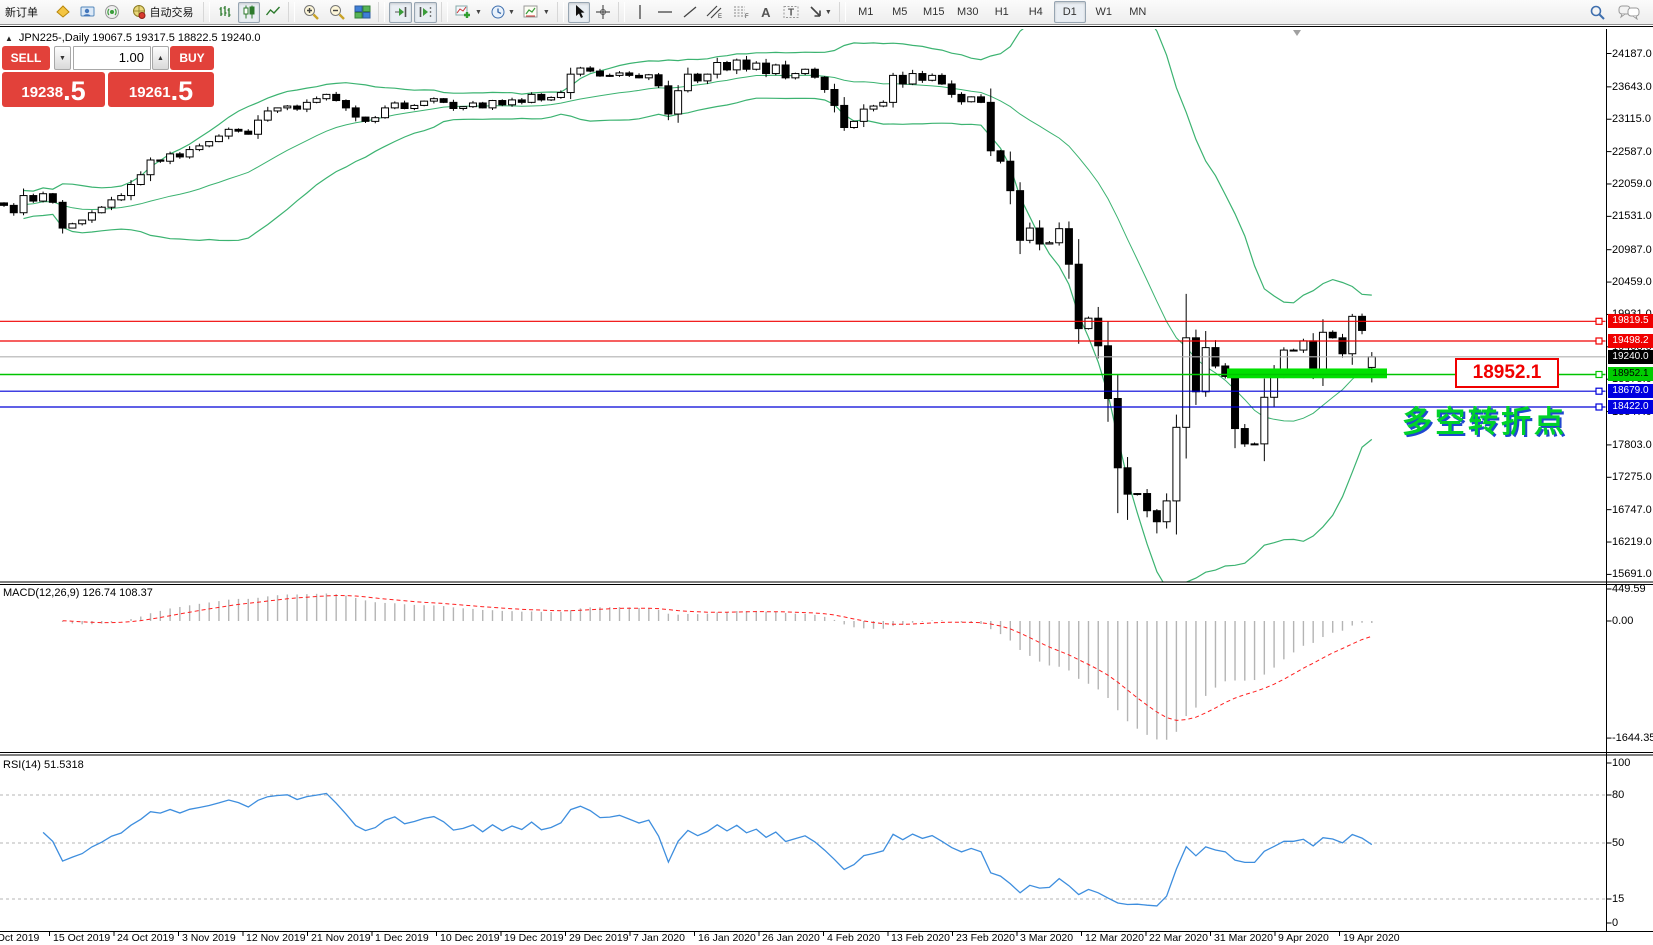  I want to click on toolbar: 新订单 自动交易, so click(826, 12).